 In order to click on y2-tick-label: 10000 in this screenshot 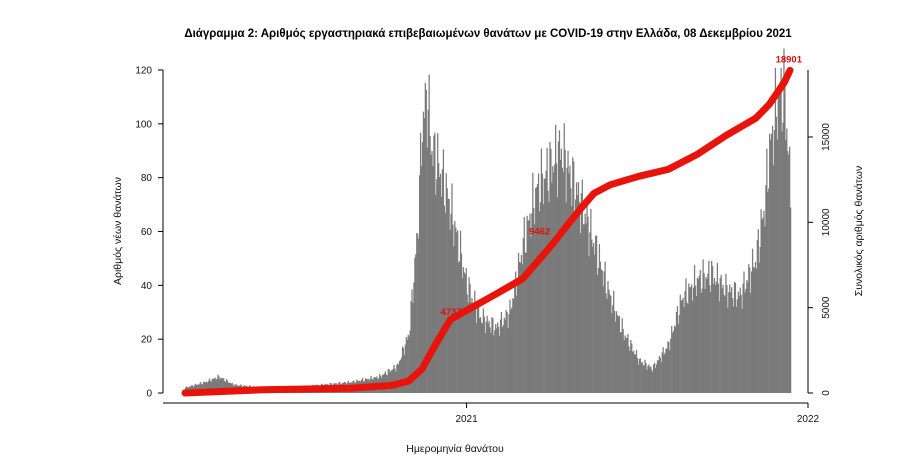, I will do `click(826, 222)`.